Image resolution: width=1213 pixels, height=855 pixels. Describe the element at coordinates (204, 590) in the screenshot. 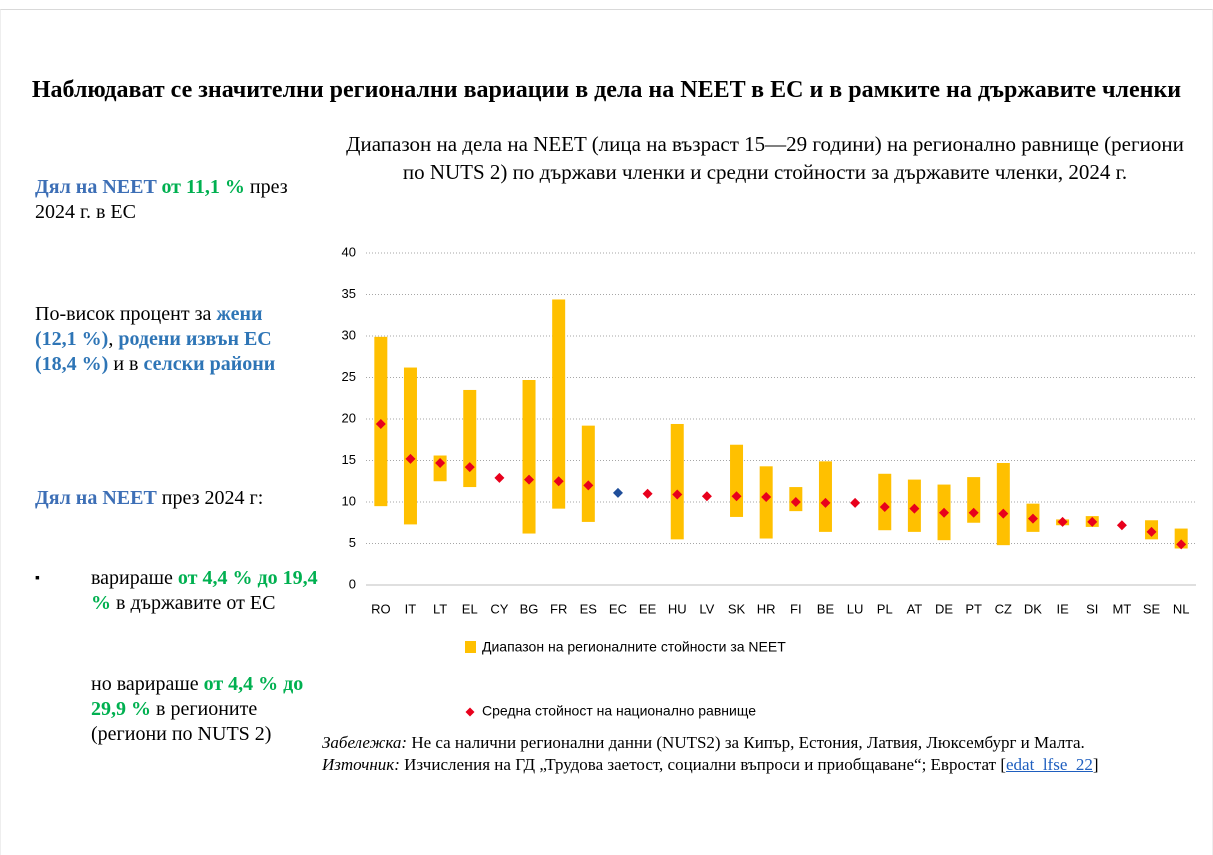

I see `text-run: от 4,4 % до 19,4 %` at that location.